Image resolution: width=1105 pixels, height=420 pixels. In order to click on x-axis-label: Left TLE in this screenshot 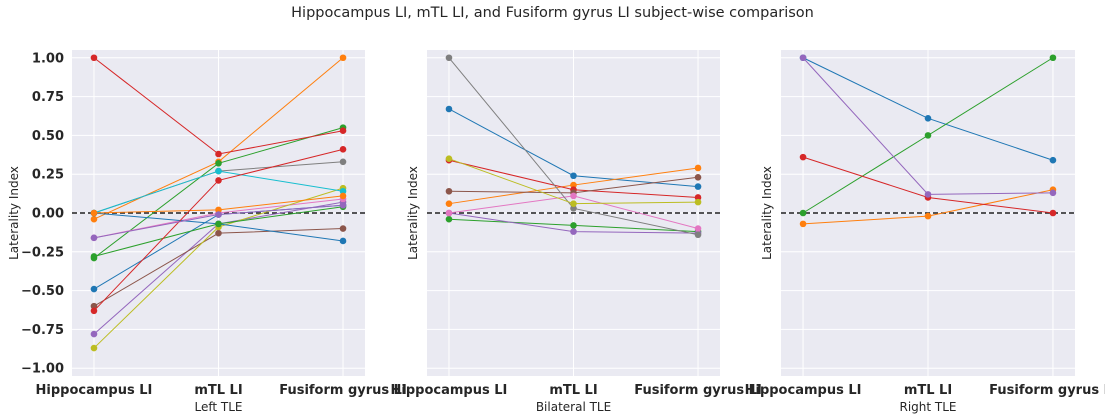, I will do `click(219, 407)`.